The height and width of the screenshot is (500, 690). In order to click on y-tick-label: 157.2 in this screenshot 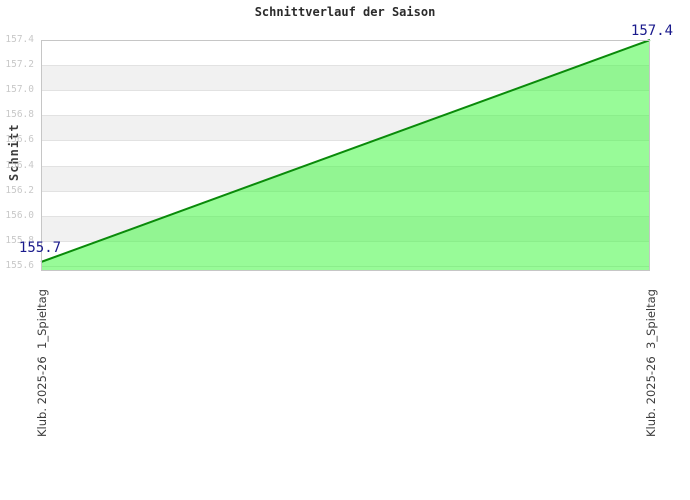, I will do `click(19, 64)`.